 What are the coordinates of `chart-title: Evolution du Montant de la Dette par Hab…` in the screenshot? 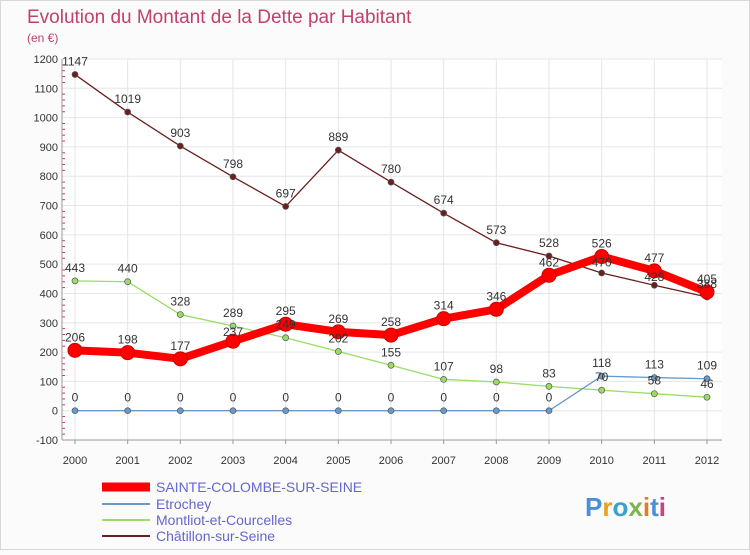 It's located at (219, 17).